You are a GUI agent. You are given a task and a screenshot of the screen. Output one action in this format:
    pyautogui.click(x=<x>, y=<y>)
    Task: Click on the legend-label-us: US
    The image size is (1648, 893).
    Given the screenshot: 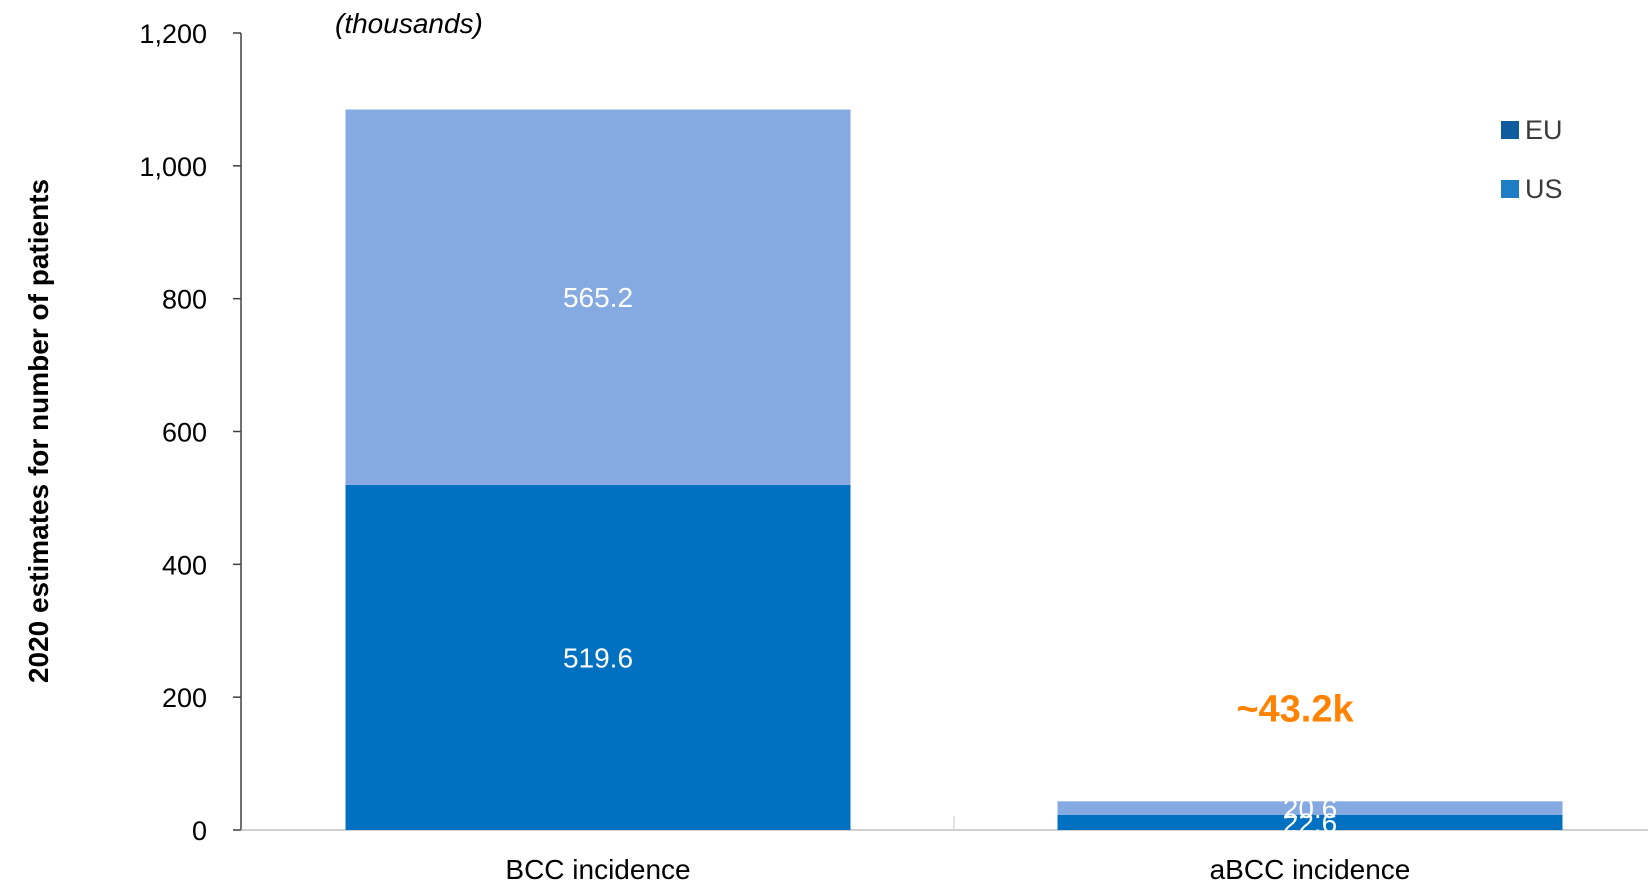 What is the action you would take?
    pyautogui.click(x=1544, y=189)
    